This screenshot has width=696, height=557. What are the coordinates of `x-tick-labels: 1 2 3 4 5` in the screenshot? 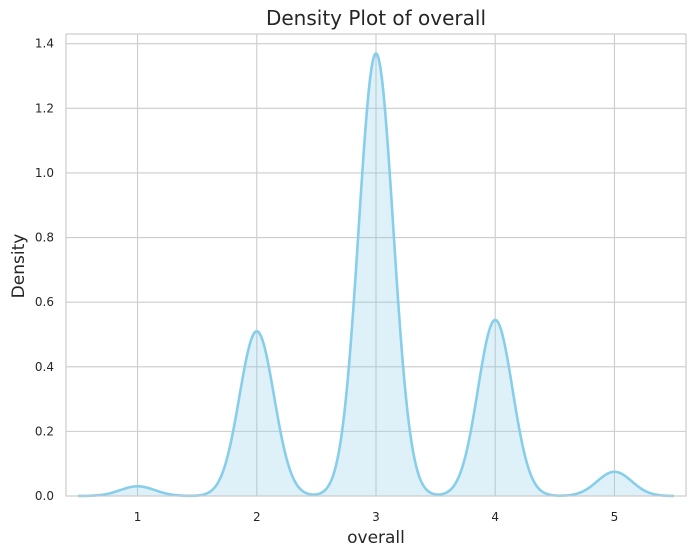 It's located at (376, 517).